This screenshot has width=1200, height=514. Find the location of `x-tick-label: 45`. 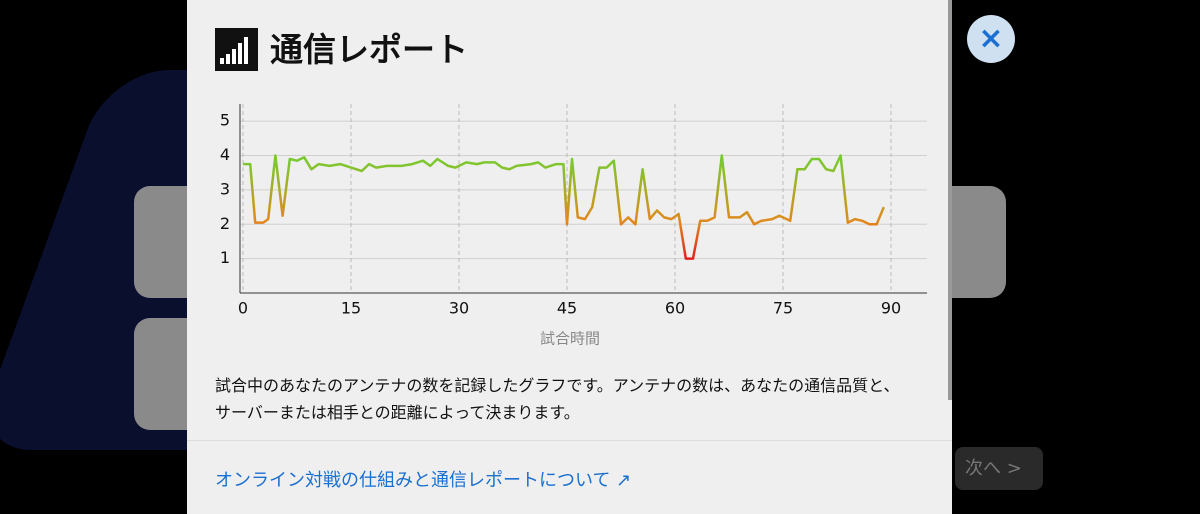

x-tick-label: 45 is located at coordinates (567, 308).